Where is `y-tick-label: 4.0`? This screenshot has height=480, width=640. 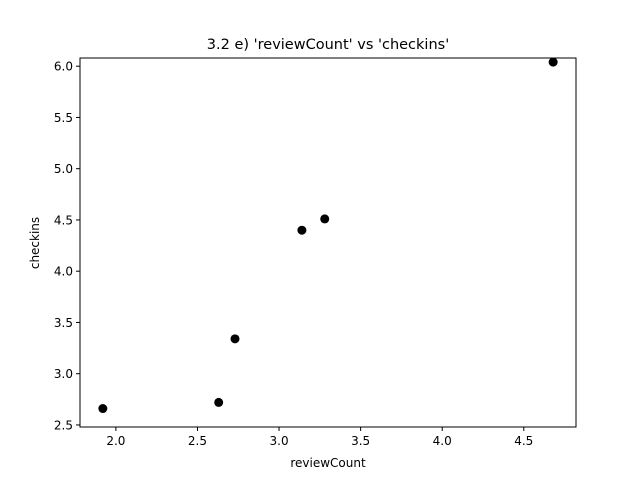 y-tick-label: 4.0 is located at coordinates (63, 272).